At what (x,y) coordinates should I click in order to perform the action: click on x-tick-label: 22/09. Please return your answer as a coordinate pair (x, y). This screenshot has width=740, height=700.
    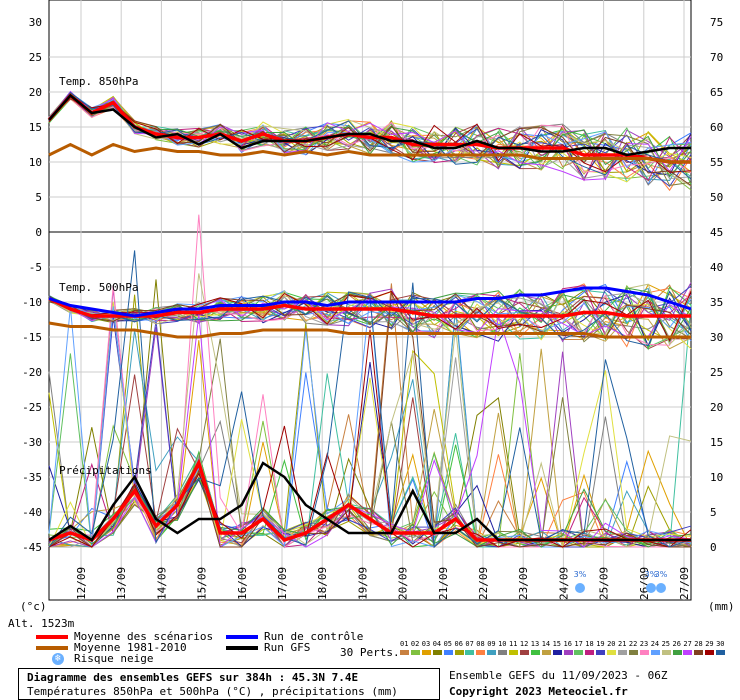
    Looking at the image, I should click on (483, 583).